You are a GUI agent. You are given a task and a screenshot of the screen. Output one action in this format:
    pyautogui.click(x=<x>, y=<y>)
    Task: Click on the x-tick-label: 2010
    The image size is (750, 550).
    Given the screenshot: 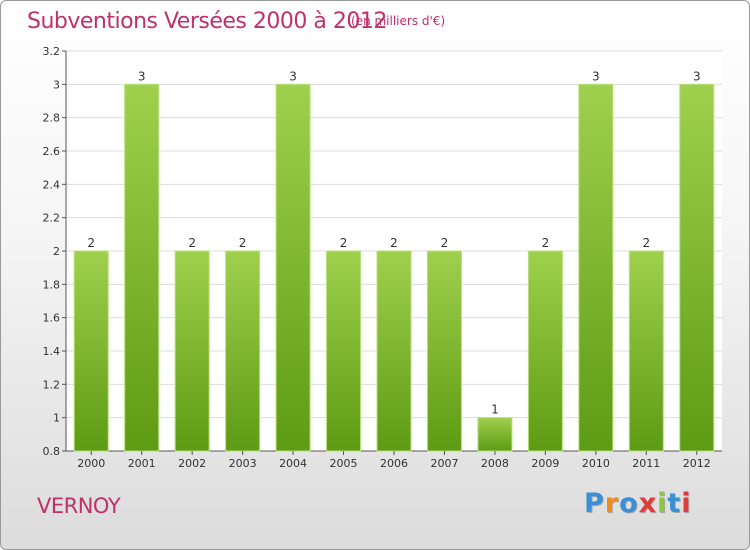 What is the action you would take?
    pyautogui.click(x=596, y=463)
    